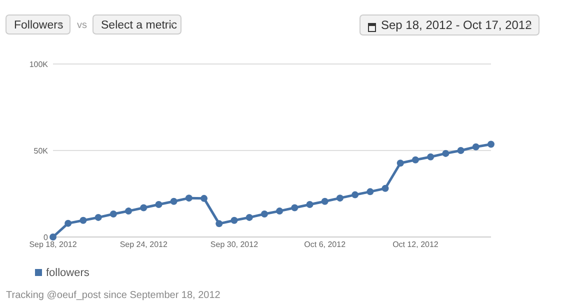  I want to click on y-tick-label: 50K, so click(41, 151).